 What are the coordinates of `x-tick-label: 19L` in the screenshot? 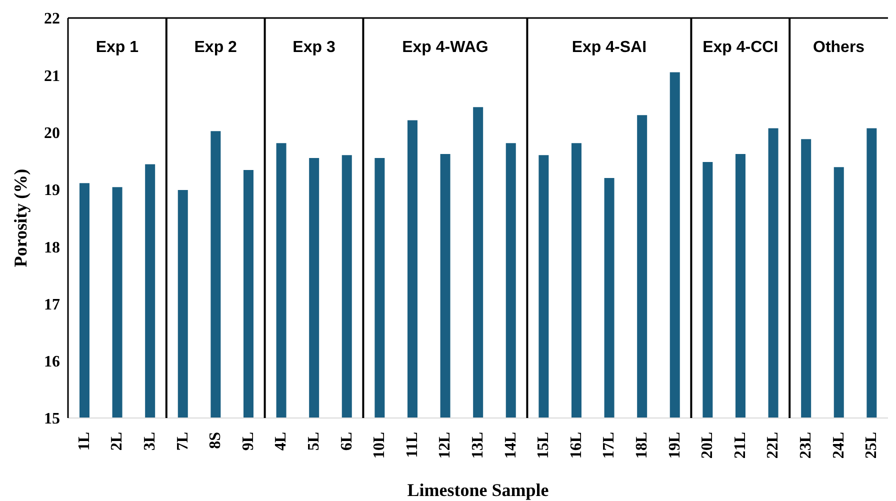 It's located at (675, 445).